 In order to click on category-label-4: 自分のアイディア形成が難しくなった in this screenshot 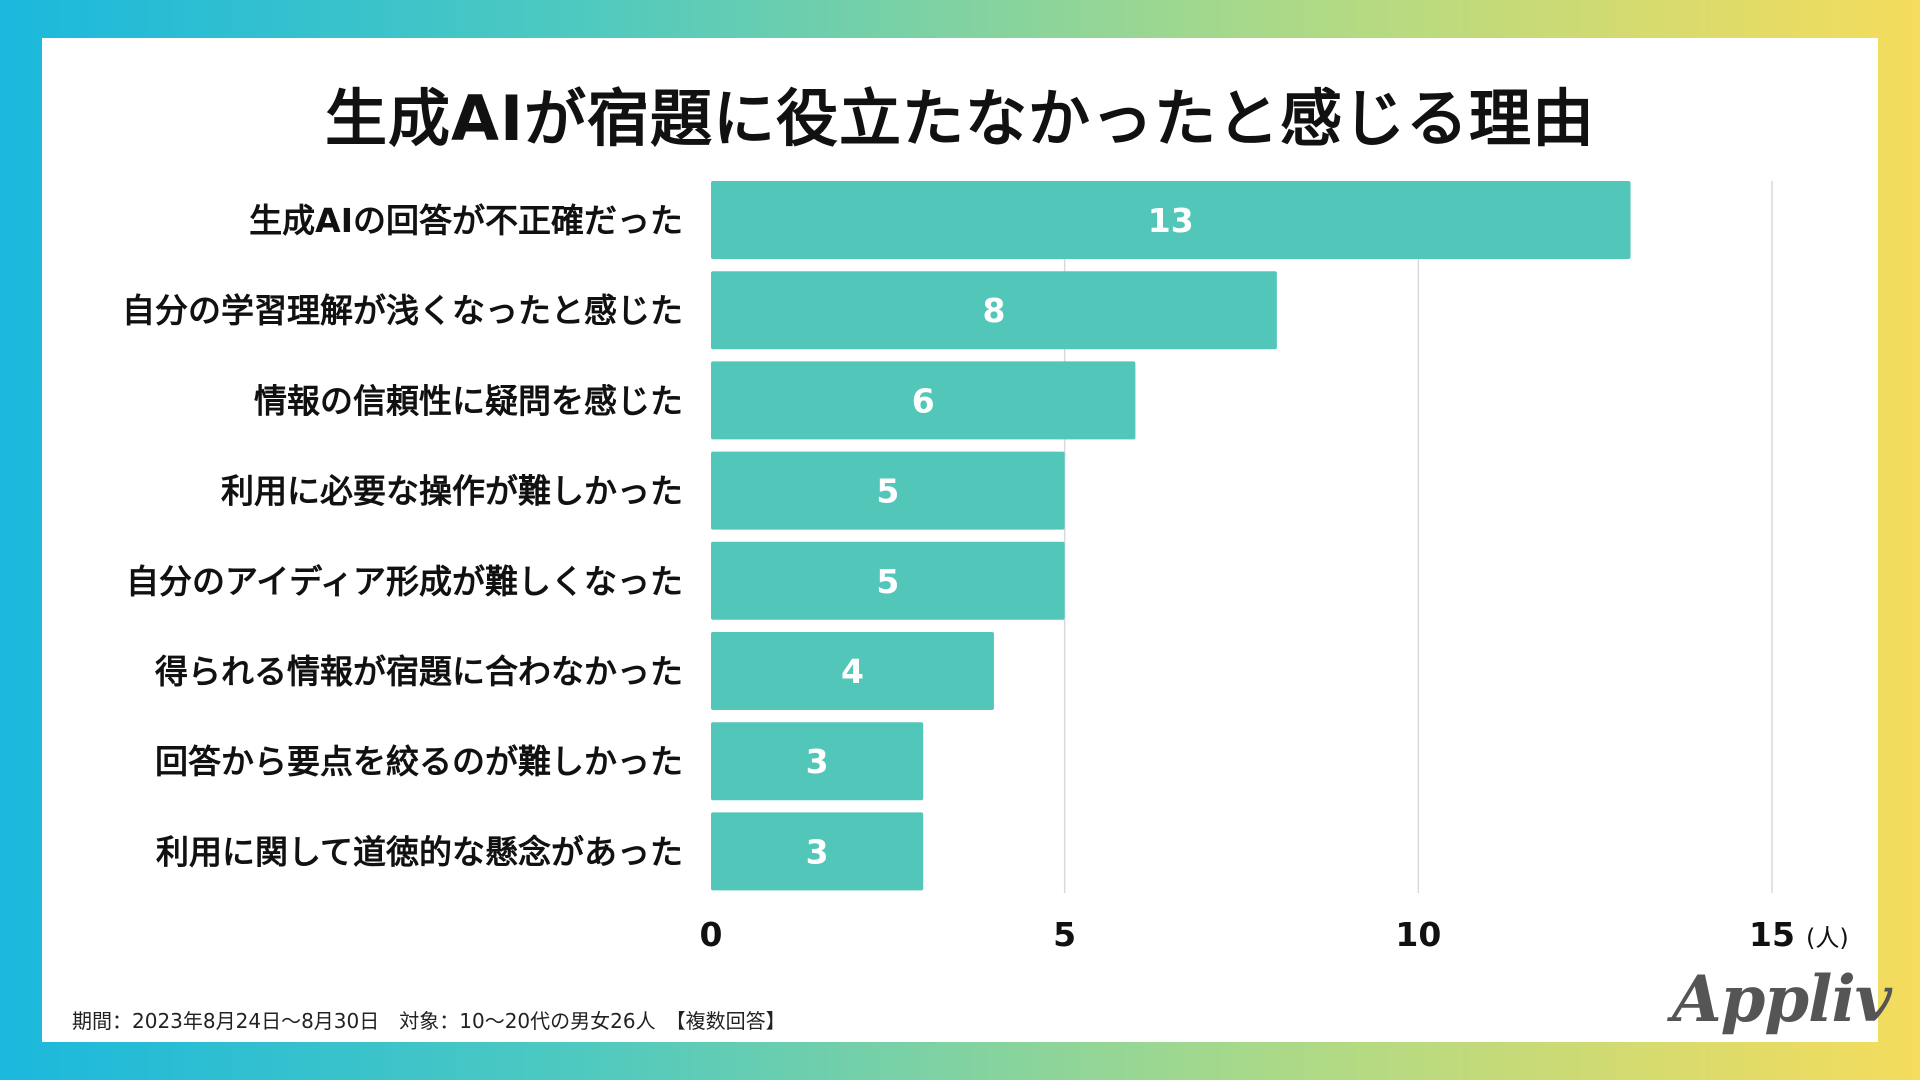, I will do `click(404, 581)`.